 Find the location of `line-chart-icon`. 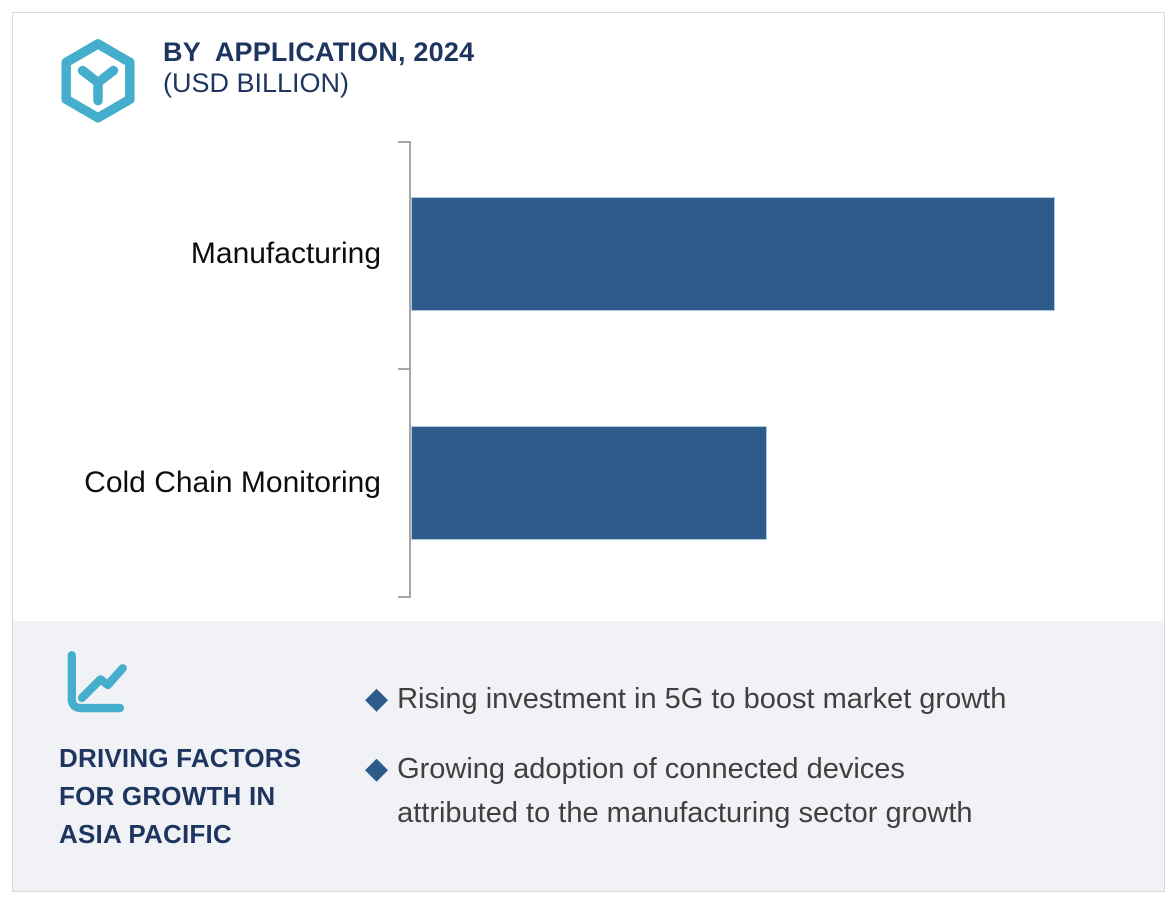

line-chart-icon is located at coordinates (97, 682).